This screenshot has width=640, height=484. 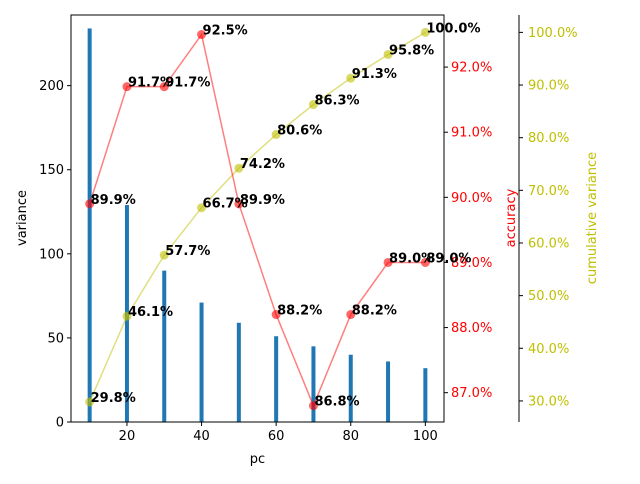 I want to click on accuracy-tick-label: 91.0%, so click(x=471, y=133).